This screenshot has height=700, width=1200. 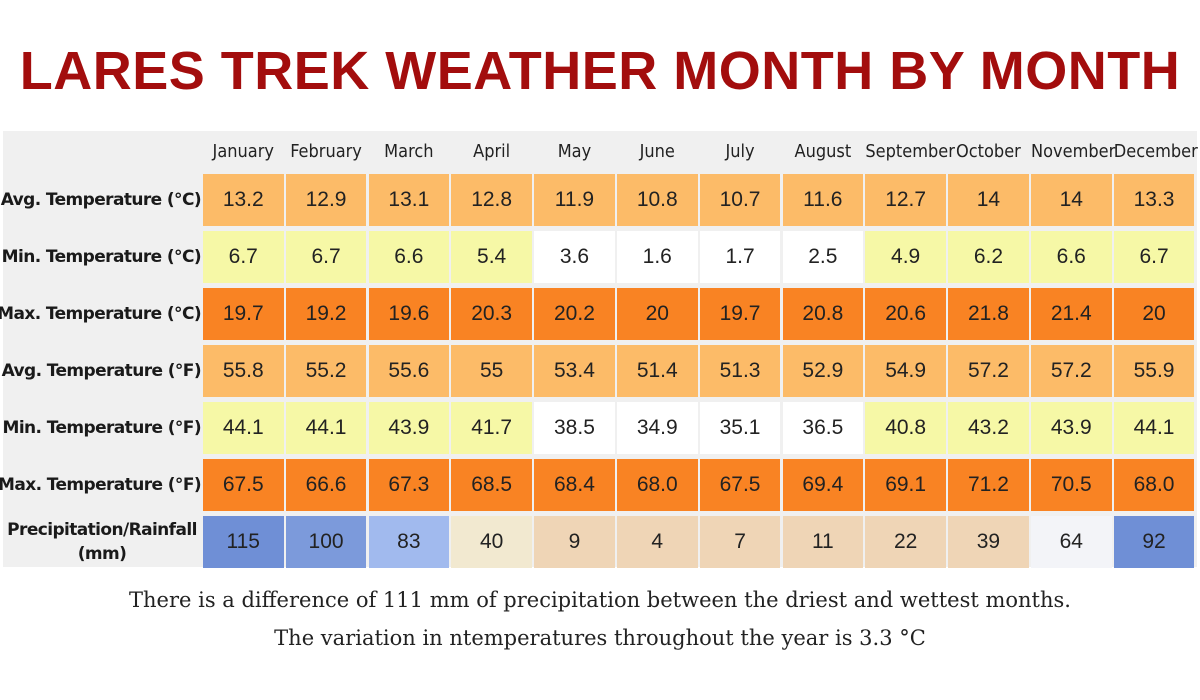 What do you see at coordinates (823, 485) in the screenshot?
I see `table-cell: 69.4` at bounding box center [823, 485].